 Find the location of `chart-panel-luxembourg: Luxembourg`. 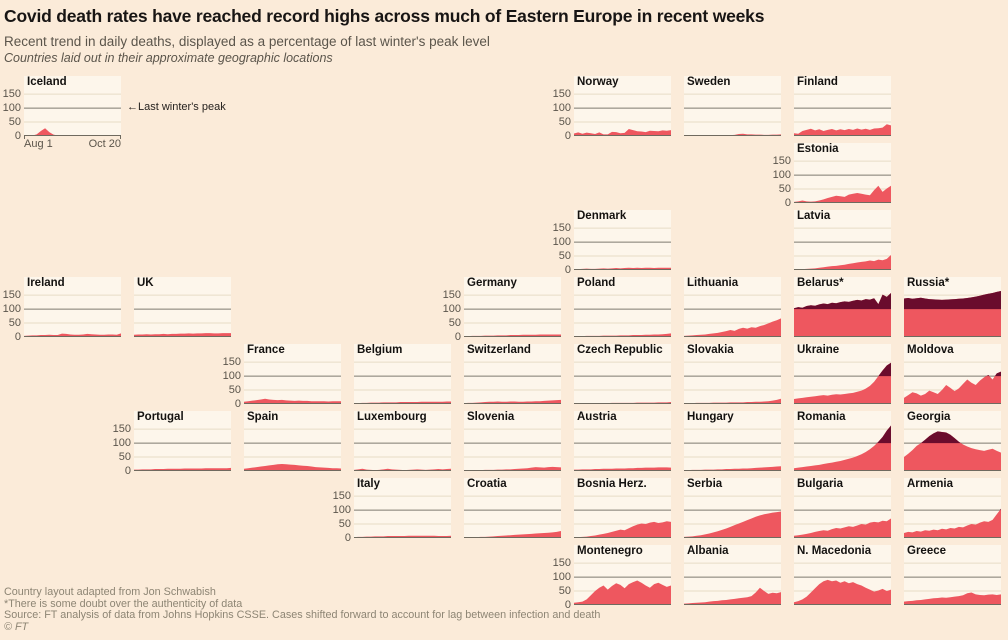

chart-panel-luxembourg: Luxembourg is located at coordinates (402, 441).